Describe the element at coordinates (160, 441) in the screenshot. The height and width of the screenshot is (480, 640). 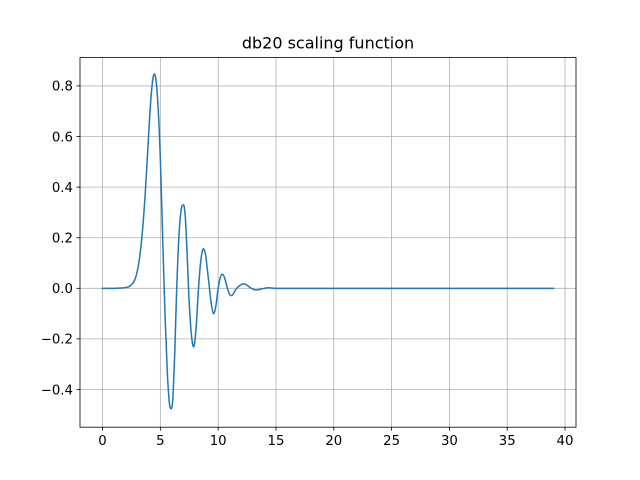
I see `x-tick-label: 5` at that location.